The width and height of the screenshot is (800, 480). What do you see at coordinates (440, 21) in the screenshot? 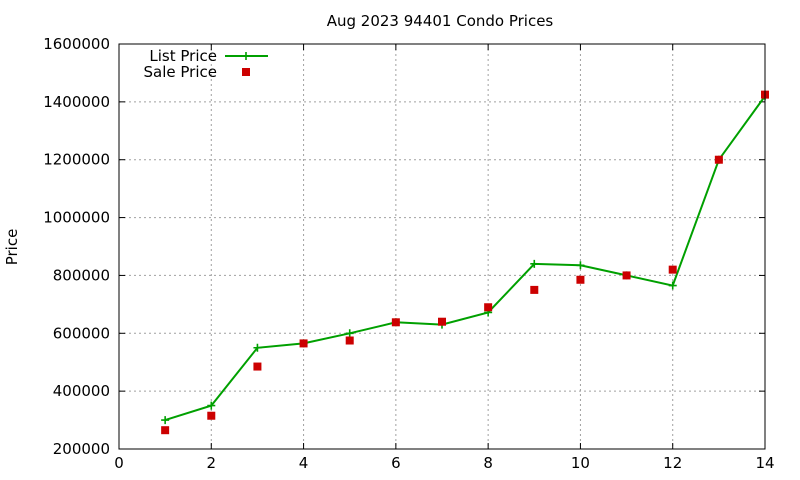
I see `chart-title: Aug 2023 94401 Condo Prices` at bounding box center [440, 21].